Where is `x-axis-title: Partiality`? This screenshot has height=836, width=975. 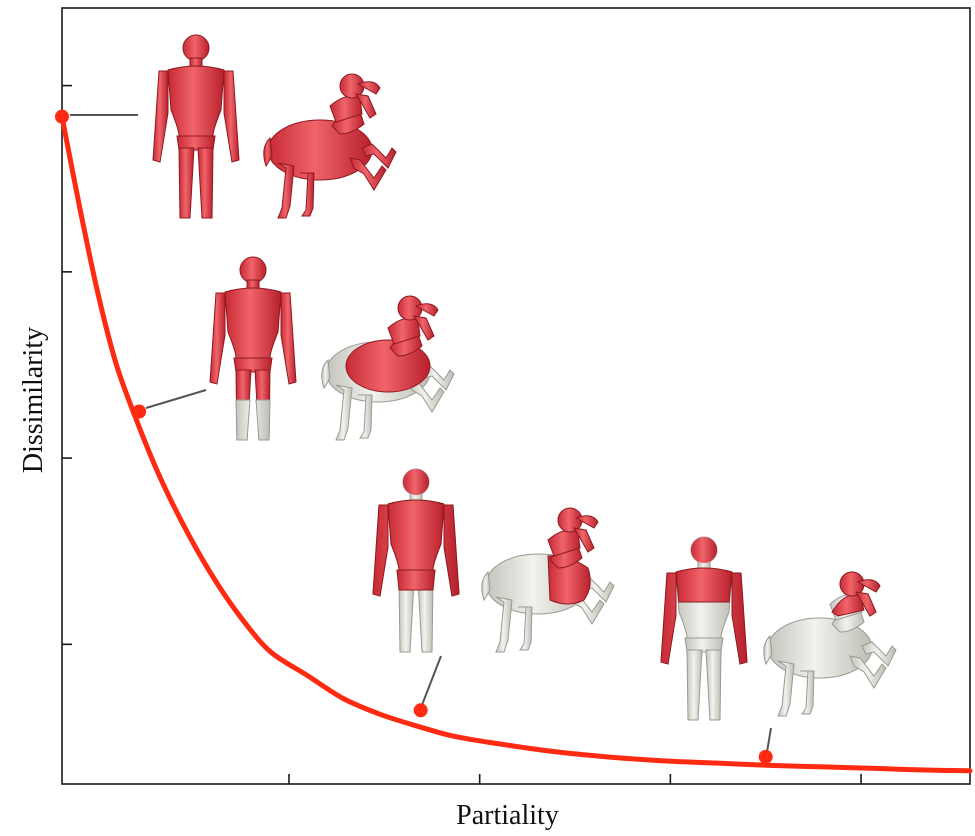 x-axis-title: Partiality is located at coordinates (507, 815).